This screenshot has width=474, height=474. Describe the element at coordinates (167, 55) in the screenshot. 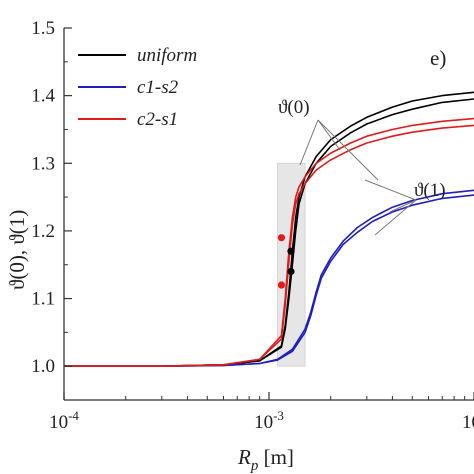

I see `legend-label-uniform: uniform` at that location.